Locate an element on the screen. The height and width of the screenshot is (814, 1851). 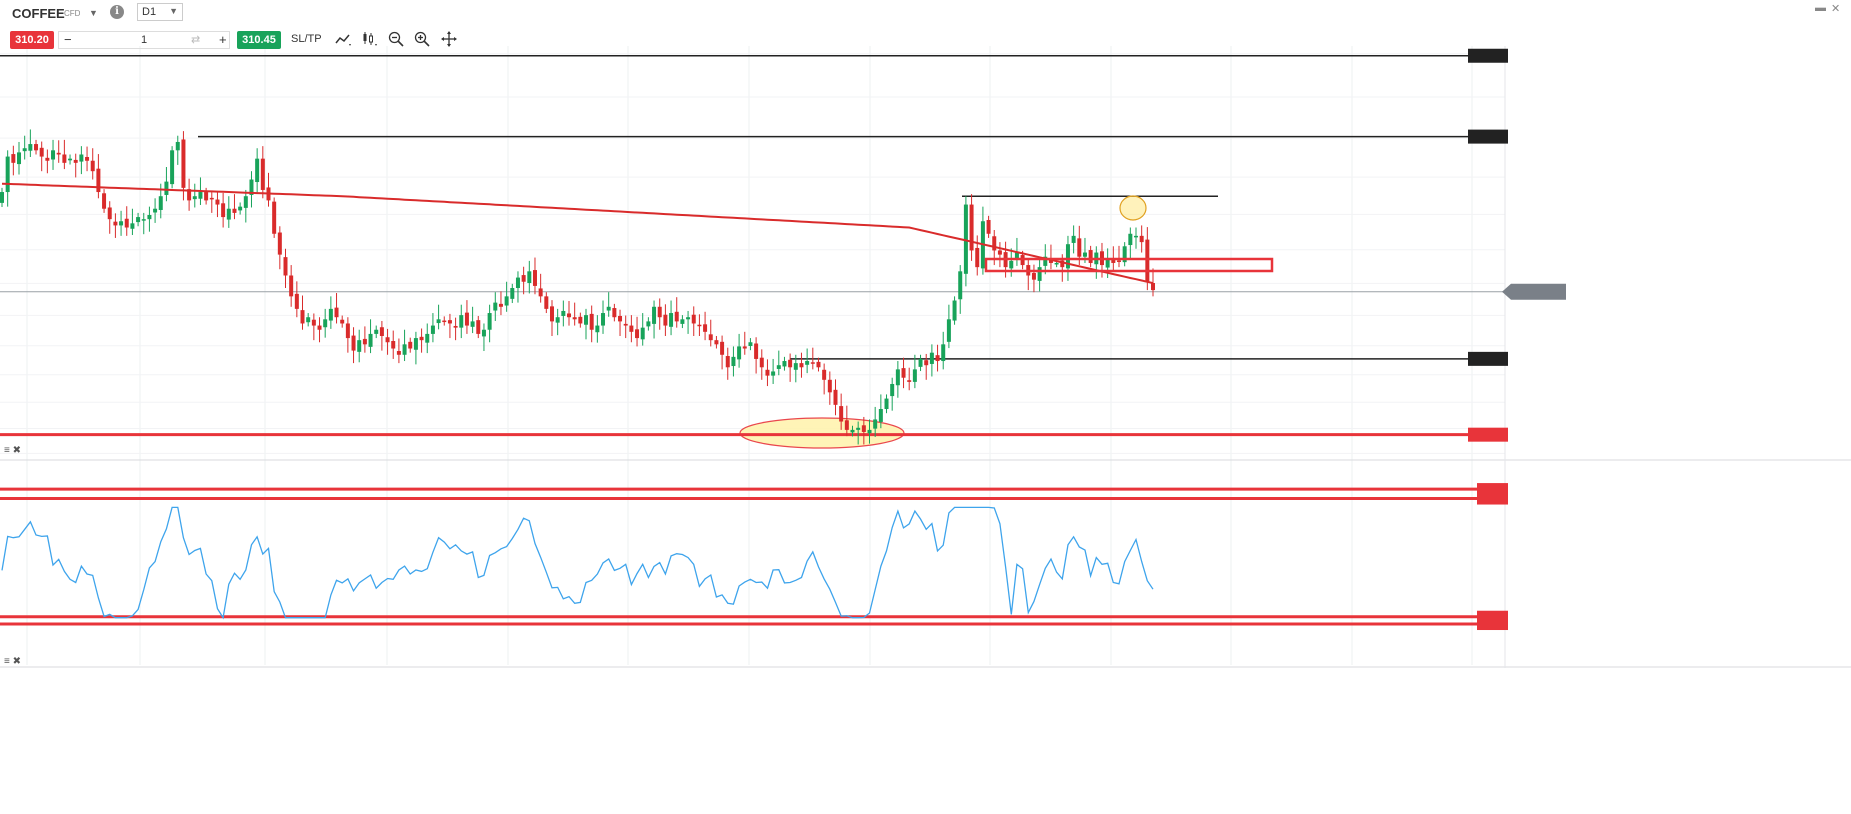
timeframe-select: D1 ▼ is located at coordinates (160, 12).